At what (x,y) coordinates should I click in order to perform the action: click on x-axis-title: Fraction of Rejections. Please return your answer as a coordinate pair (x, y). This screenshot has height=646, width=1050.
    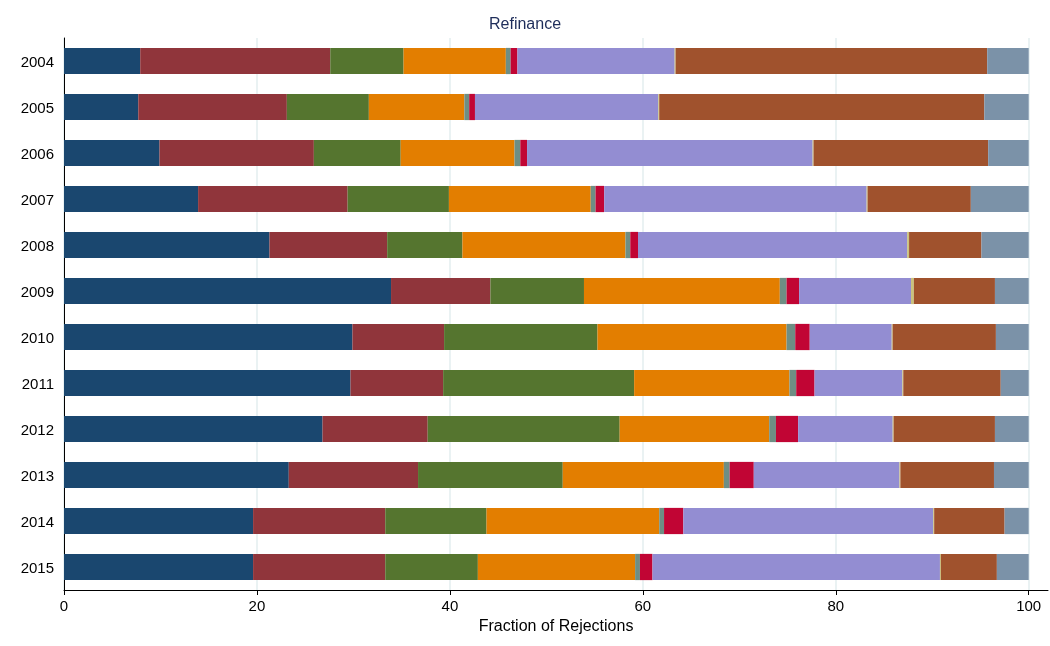
    Looking at the image, I should click on (556, 626).